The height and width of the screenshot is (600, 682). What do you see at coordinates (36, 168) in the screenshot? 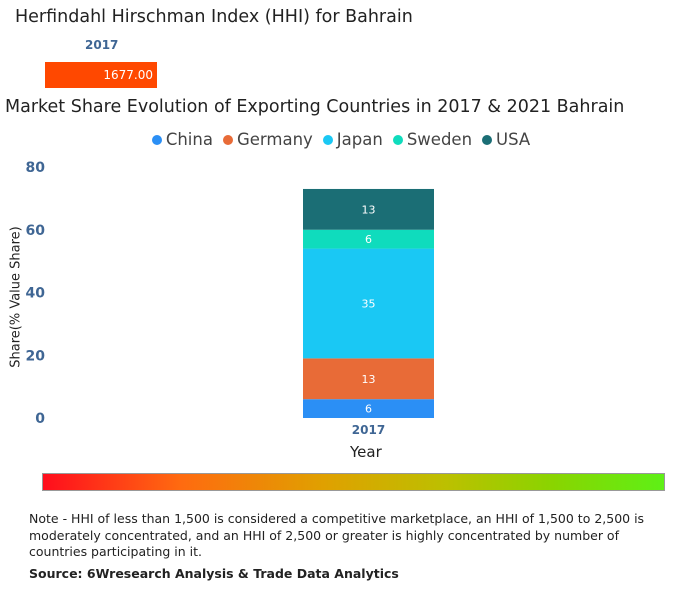
I see `y-tick-label: 80` at bounding box center [36, 168].